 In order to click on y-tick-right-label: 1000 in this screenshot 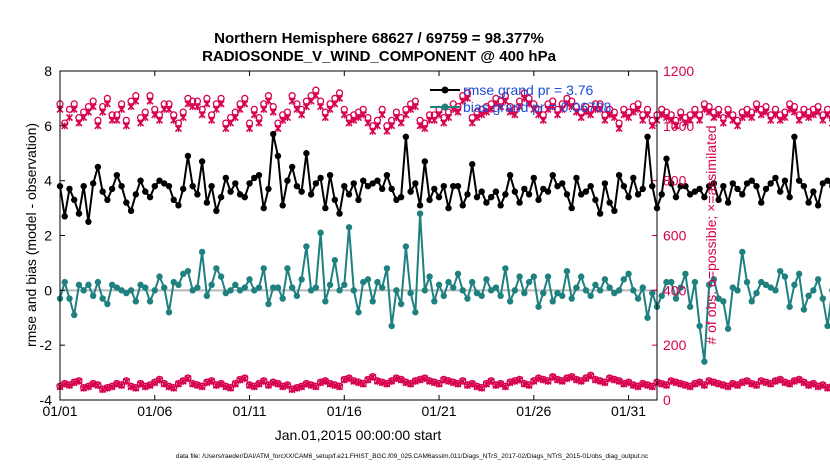, I will do `click(678, 126)`.